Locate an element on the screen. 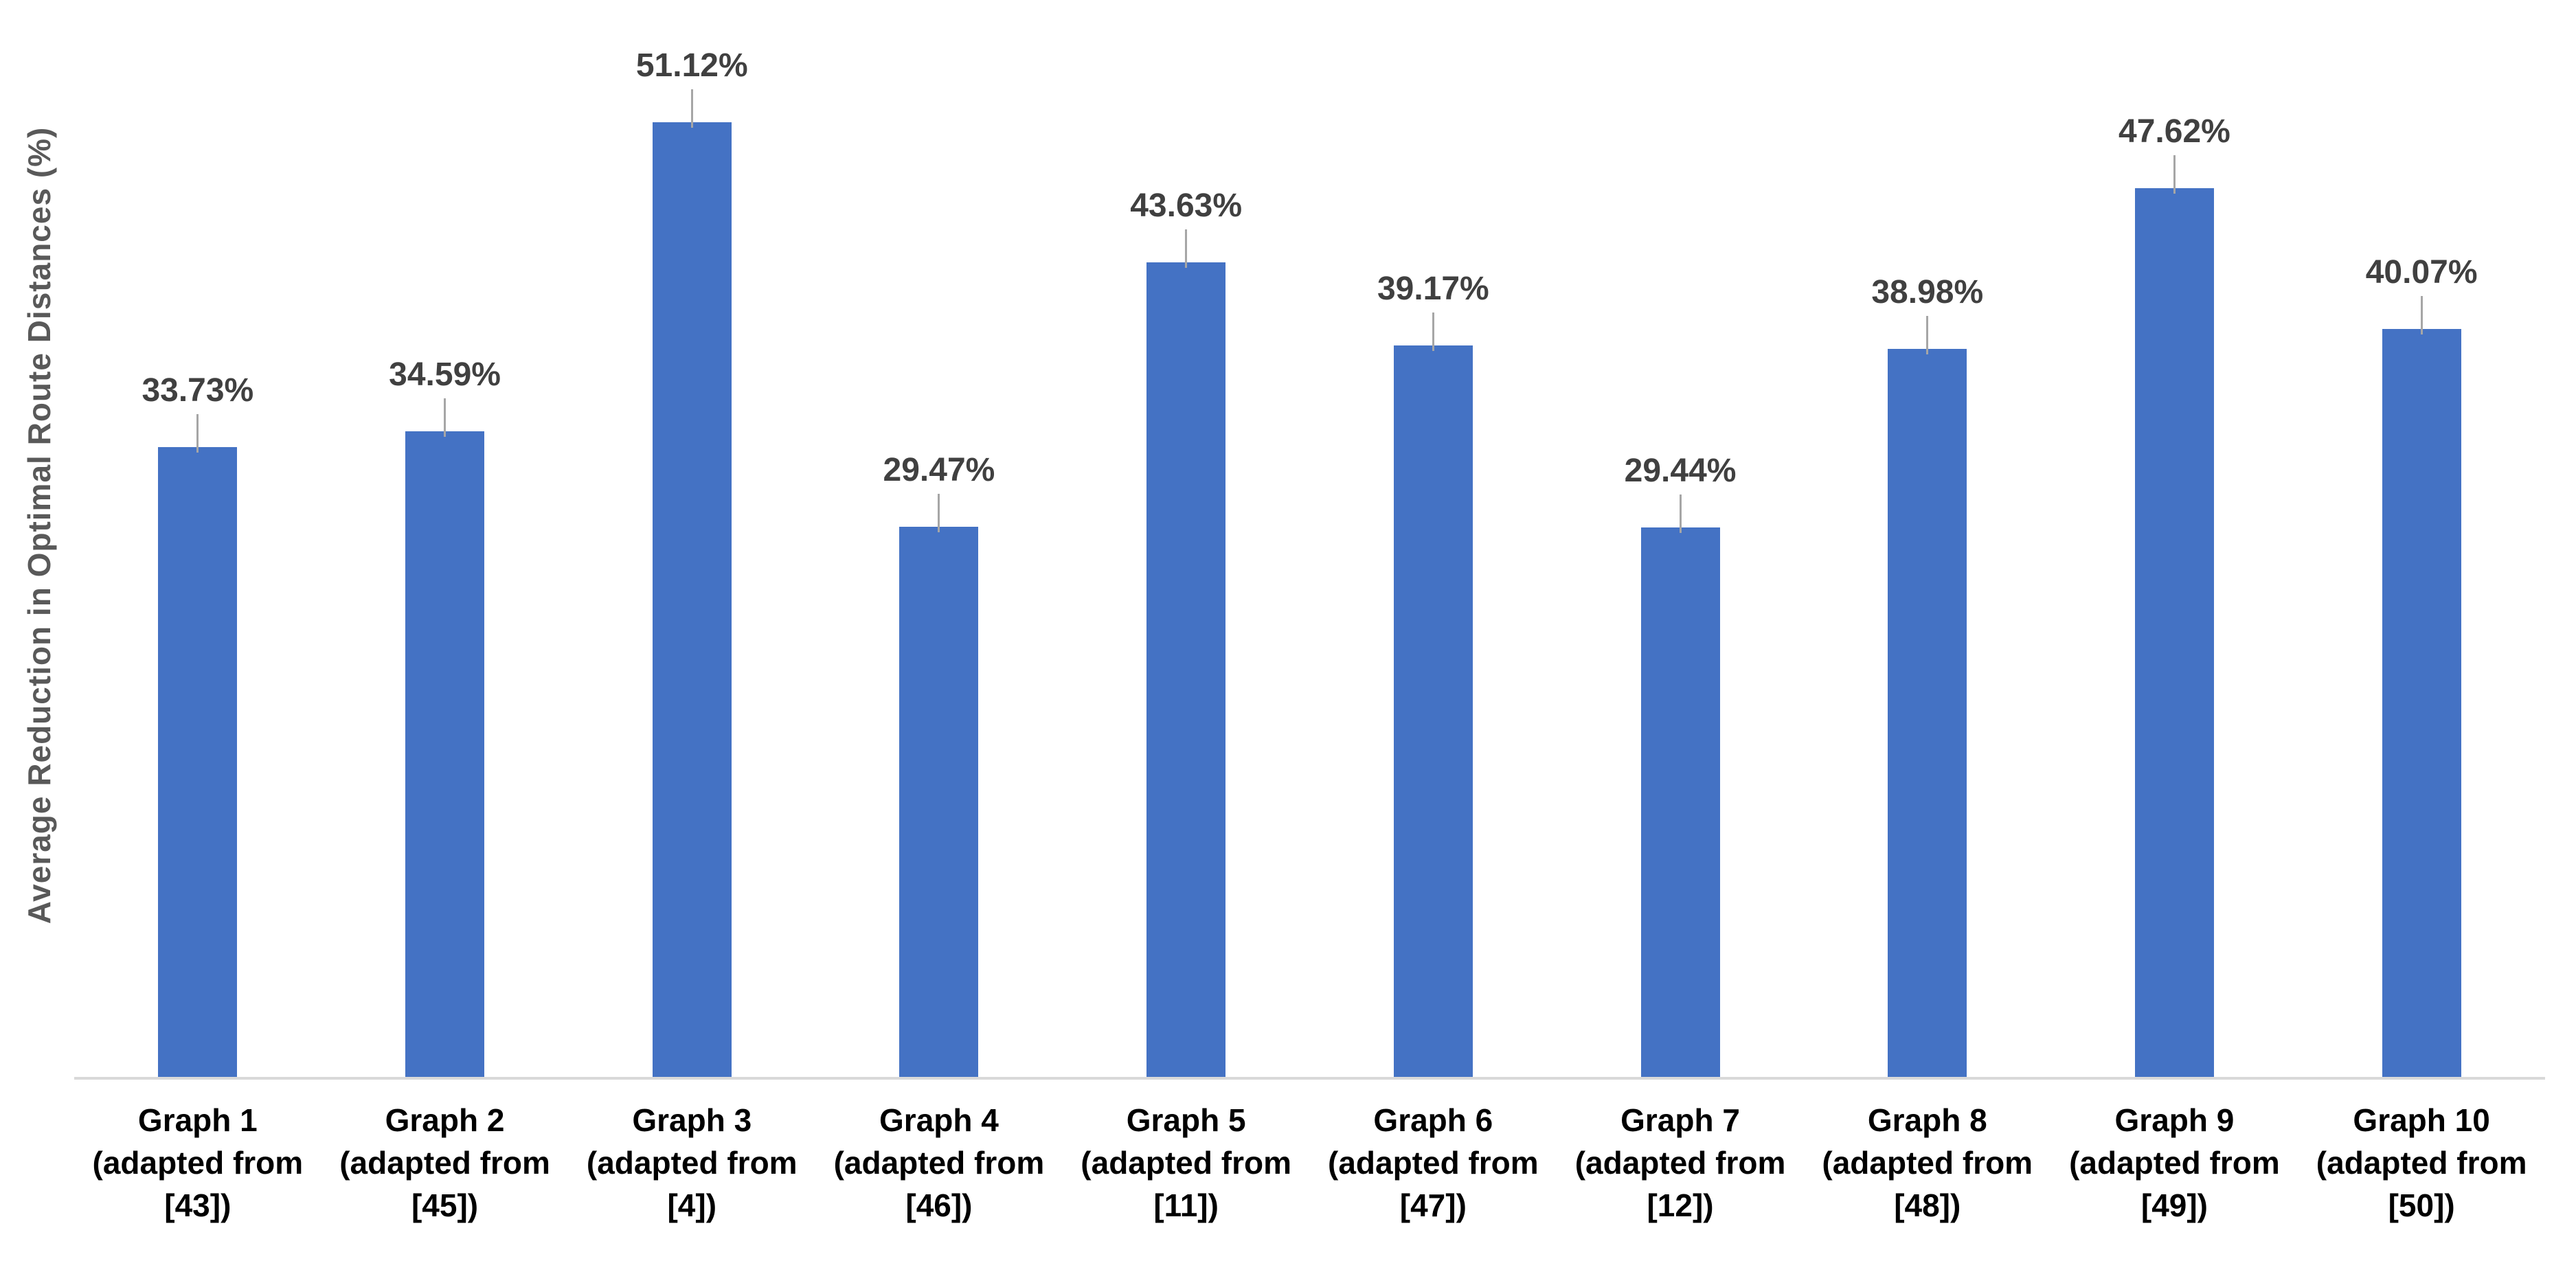 This screenshot has height=1274, width=2576. category-label-graph-9: Graph 9 (adapted from [49]) is located at coordinates (2174, 1162).